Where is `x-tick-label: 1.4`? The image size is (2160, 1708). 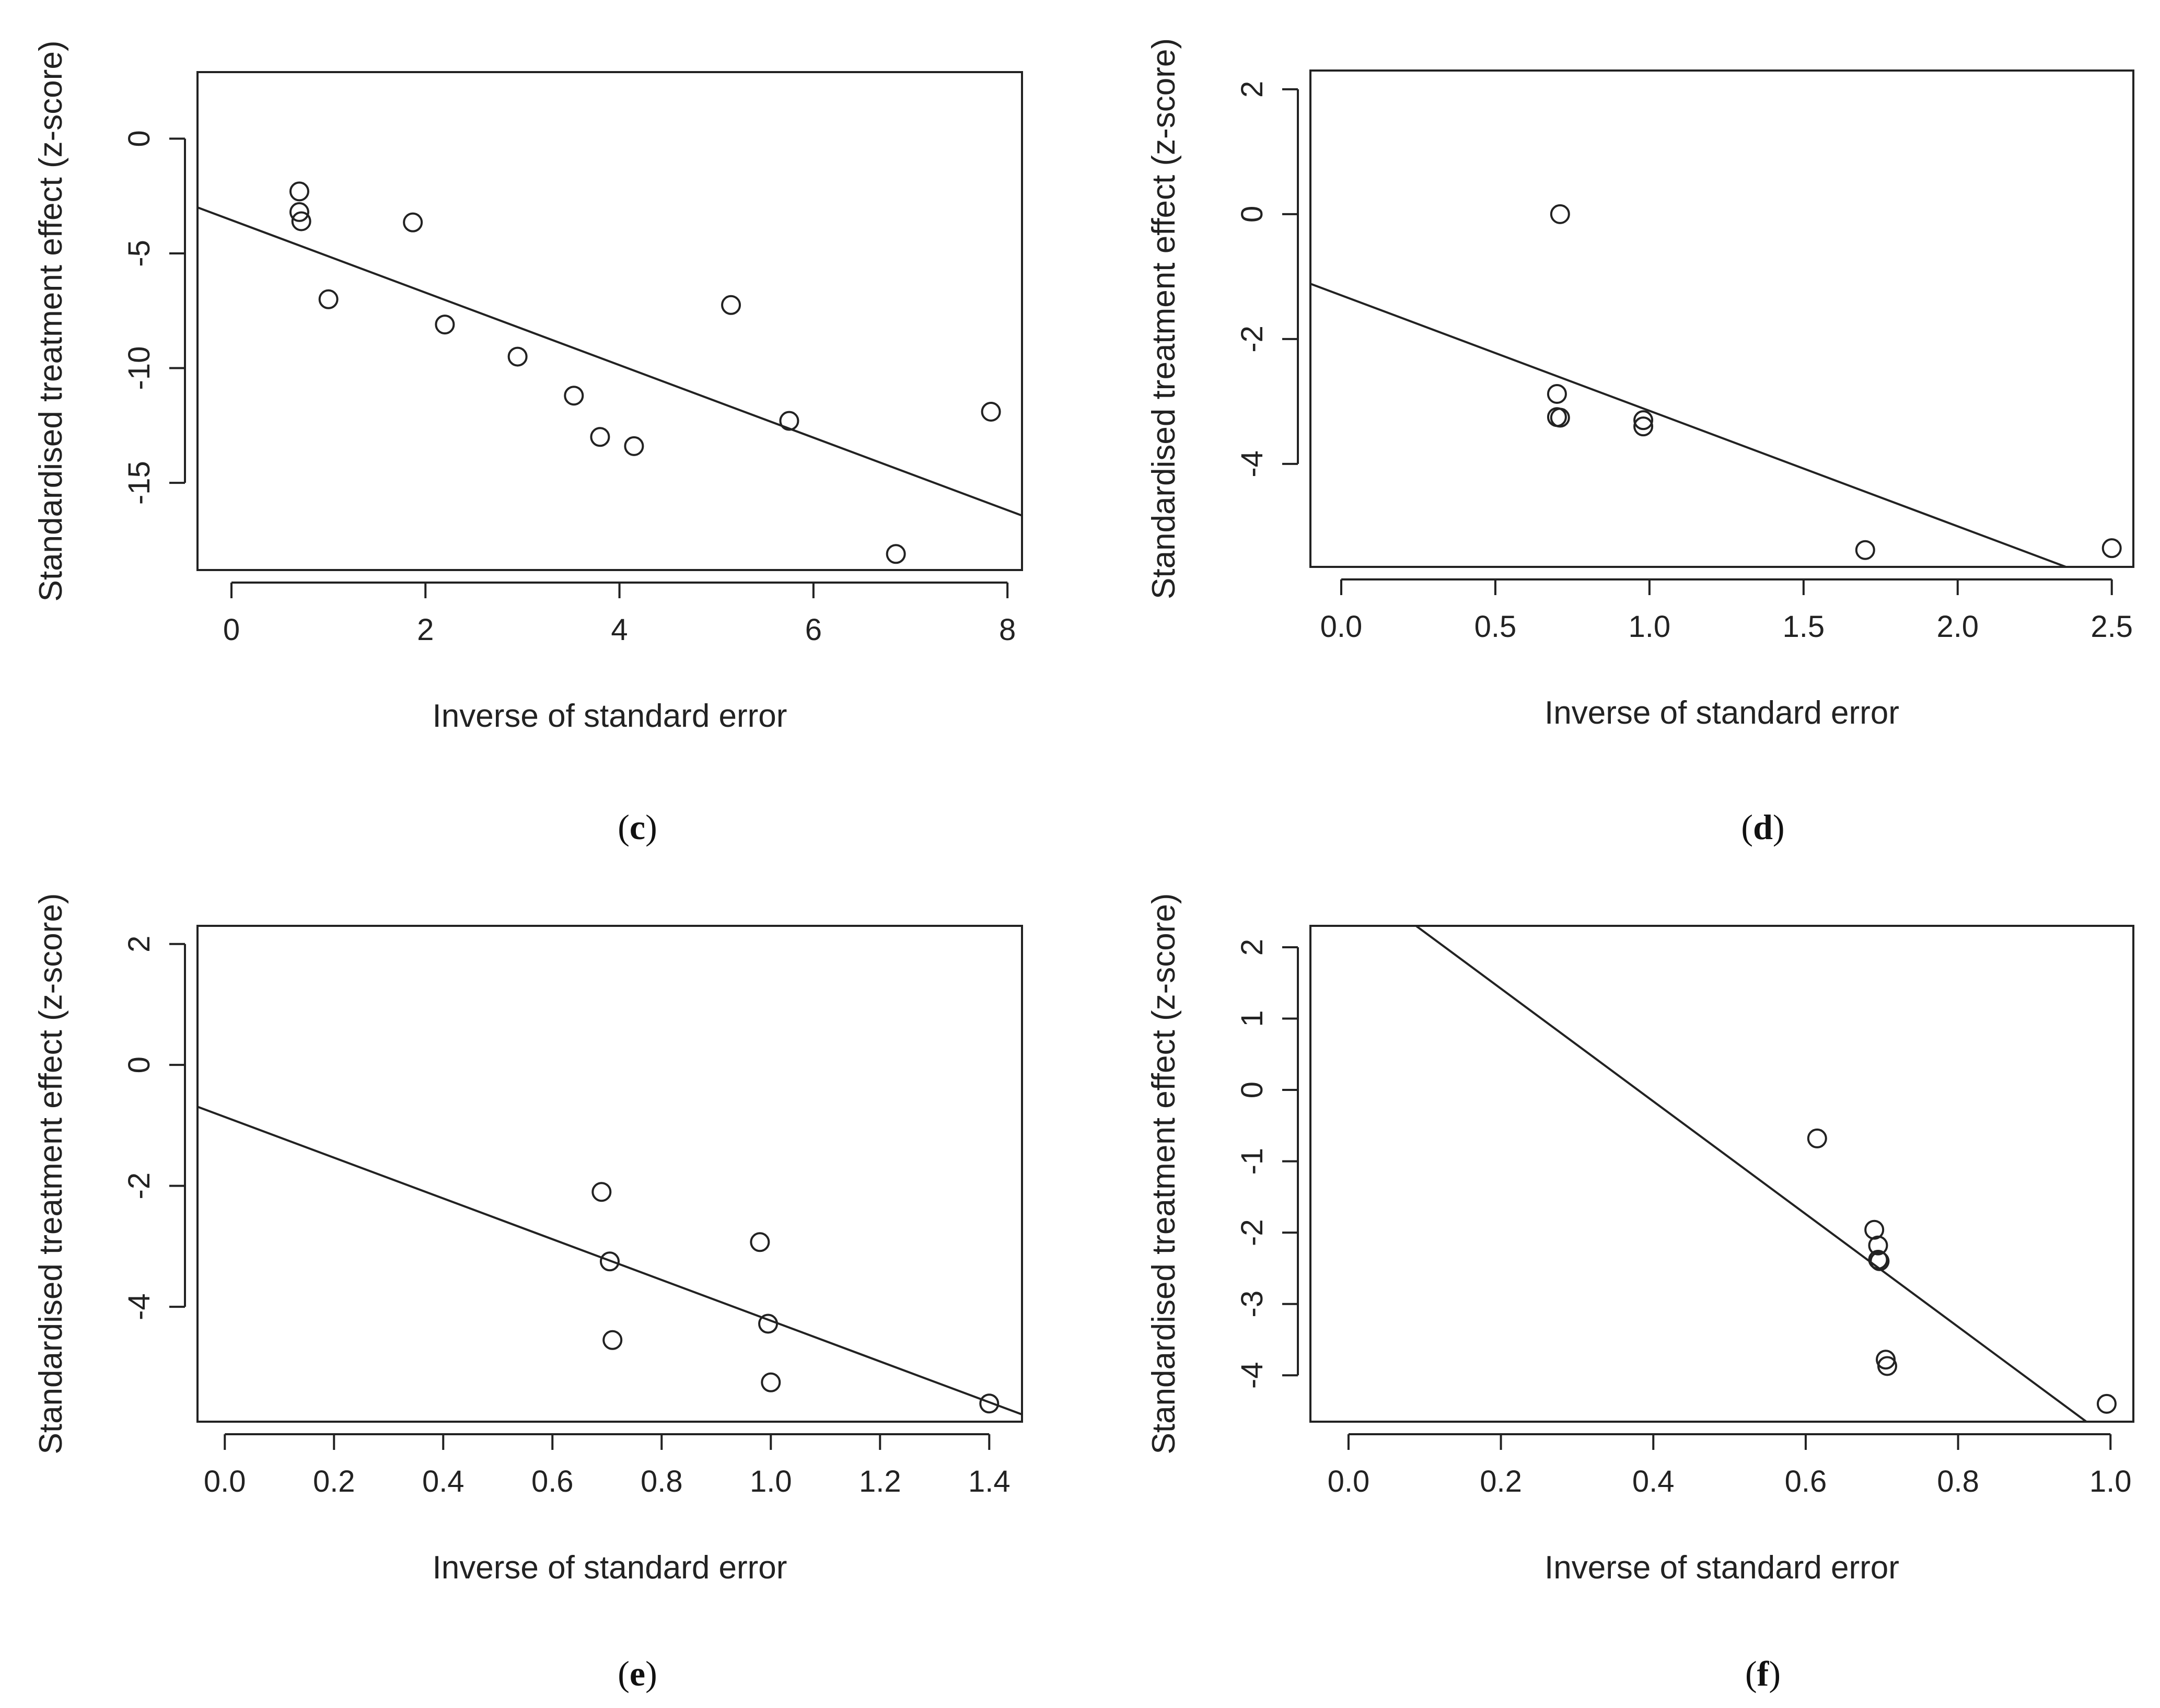 x-tick-label: 1.4 is located at coordinates (990, 1481).